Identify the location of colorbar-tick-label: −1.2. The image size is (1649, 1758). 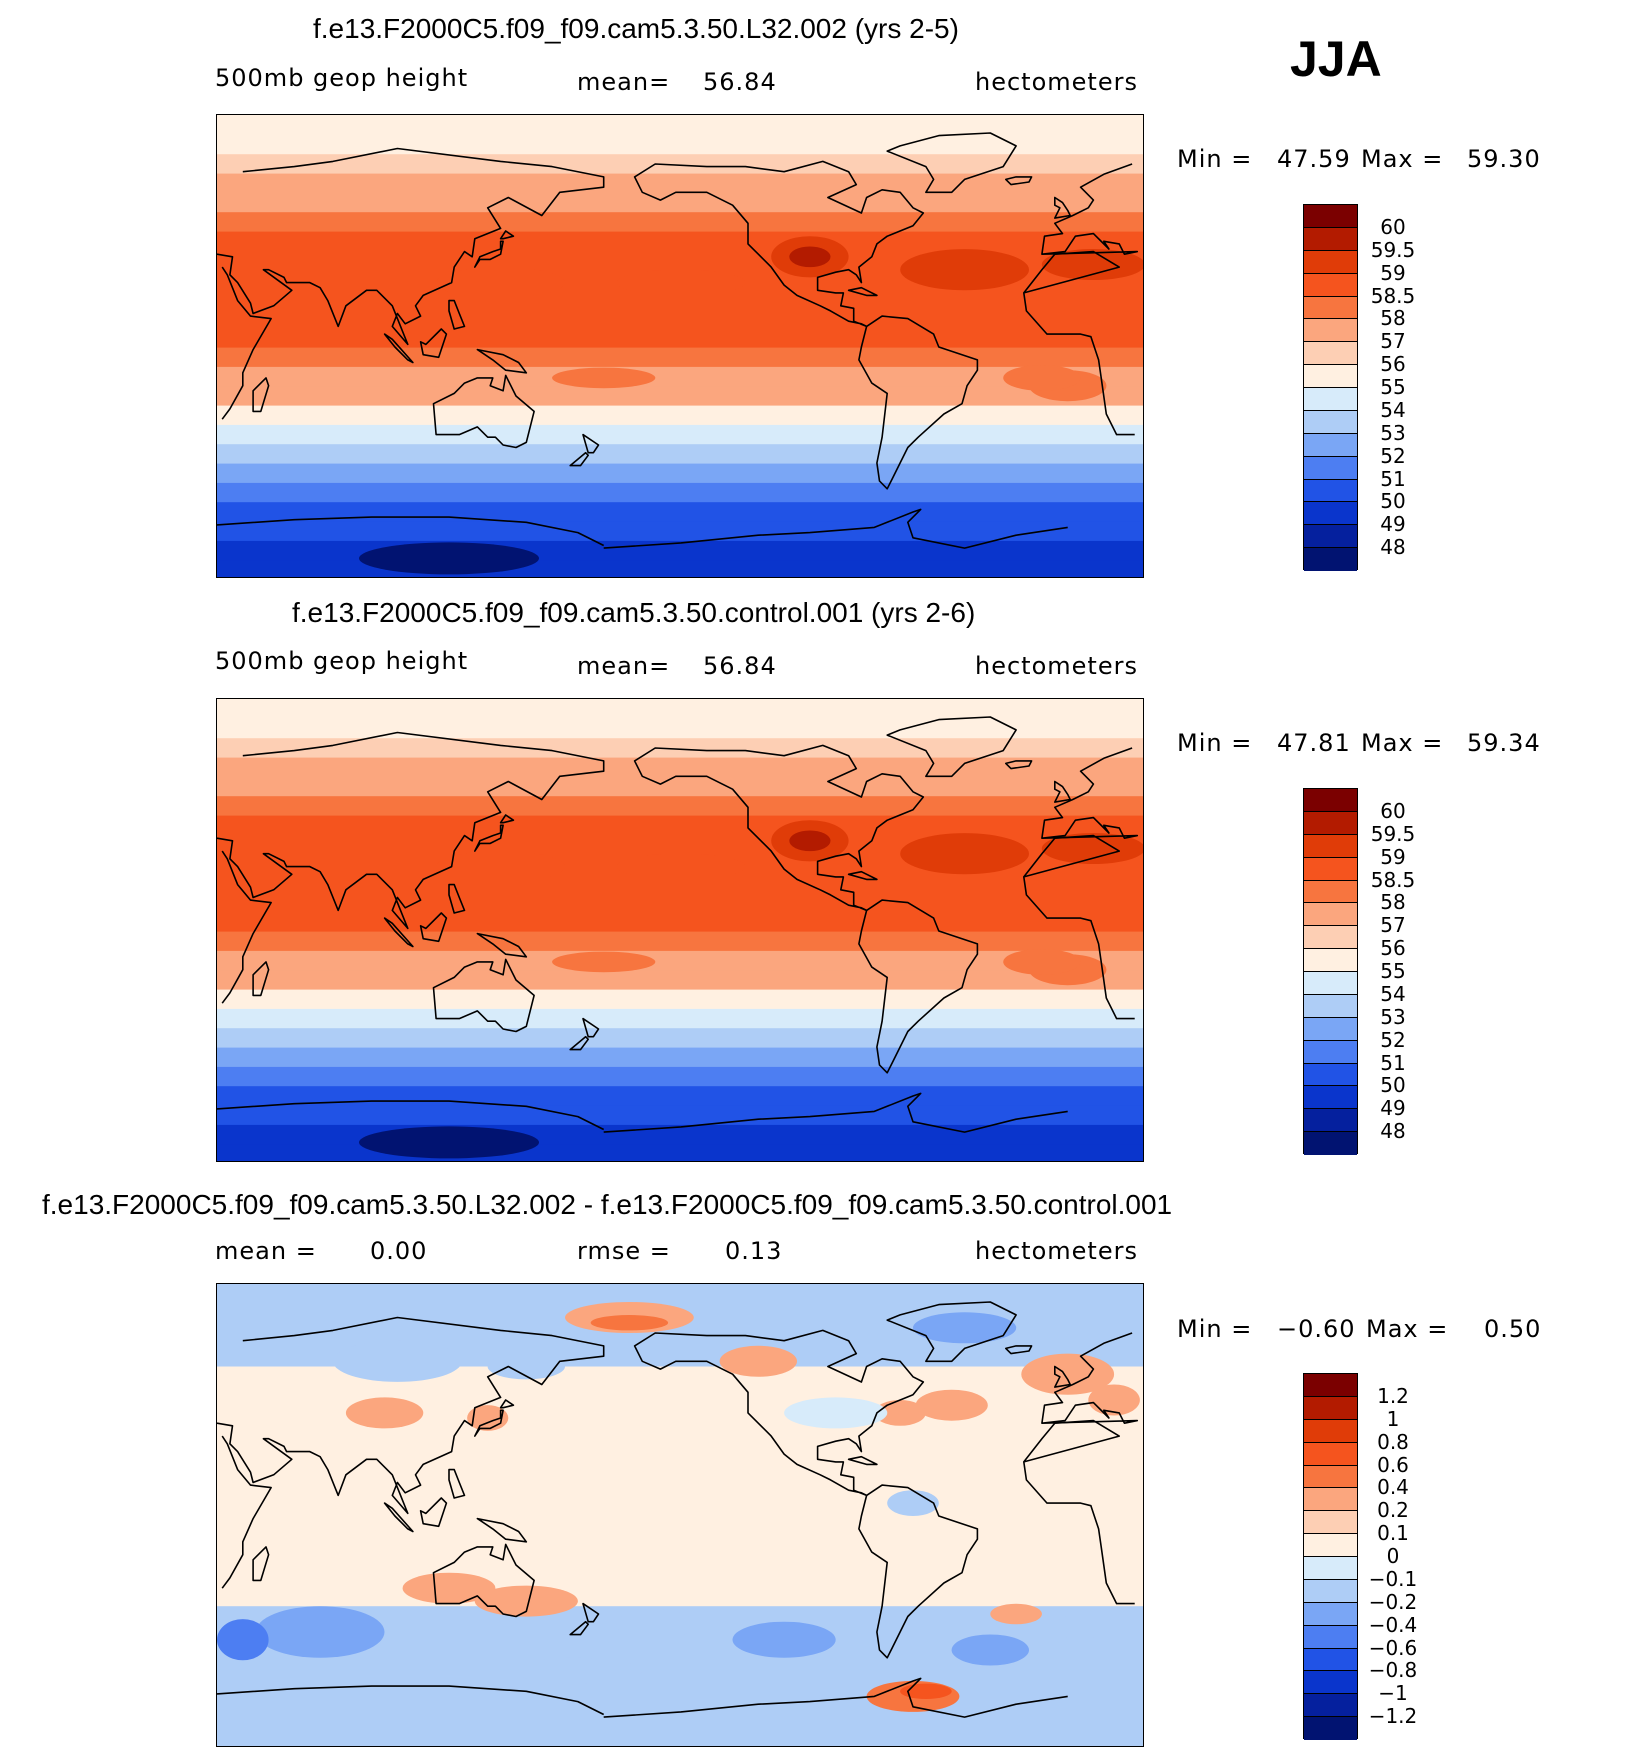
(1393, 1716).